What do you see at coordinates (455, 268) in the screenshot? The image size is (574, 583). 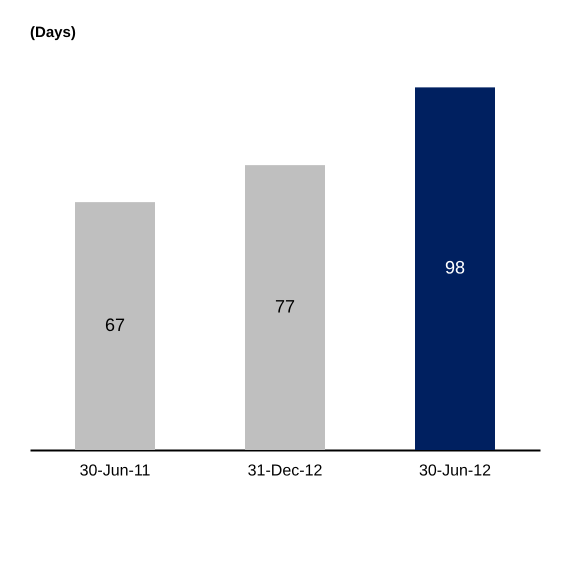 I see `data-label: 98` at bounding box center [455, 268].